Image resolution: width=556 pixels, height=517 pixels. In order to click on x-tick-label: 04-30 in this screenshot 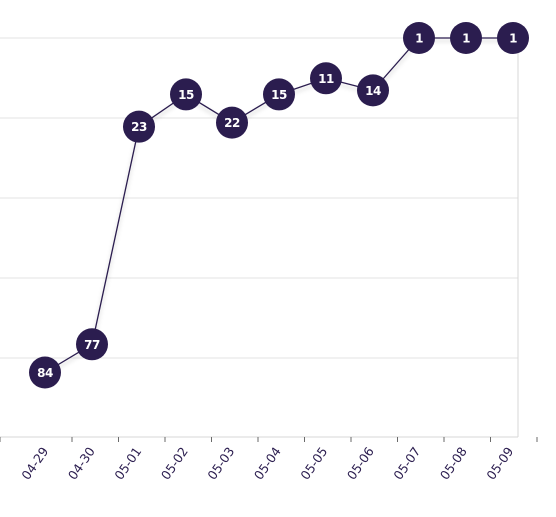, I will do `click(81, 463)`.